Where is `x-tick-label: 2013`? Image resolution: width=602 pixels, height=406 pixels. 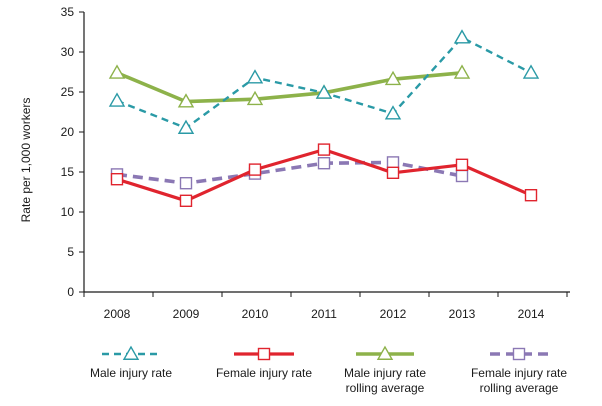
x-tick-label: 2013 is located at coordinates (462, 314).